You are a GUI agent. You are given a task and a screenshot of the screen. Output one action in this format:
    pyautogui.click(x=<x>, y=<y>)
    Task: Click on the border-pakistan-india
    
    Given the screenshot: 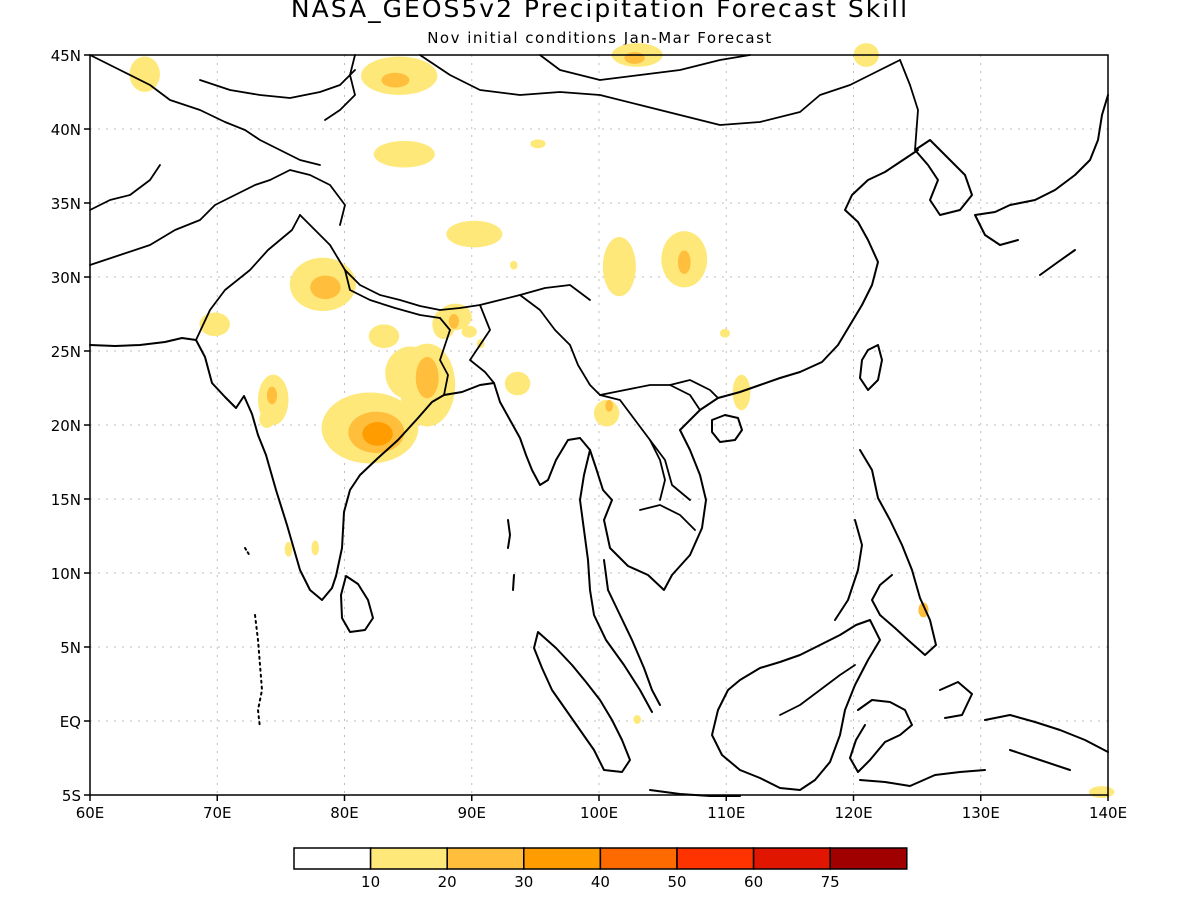 What is the action you would take?
    pyautogui.click(x=248, y=277)
    